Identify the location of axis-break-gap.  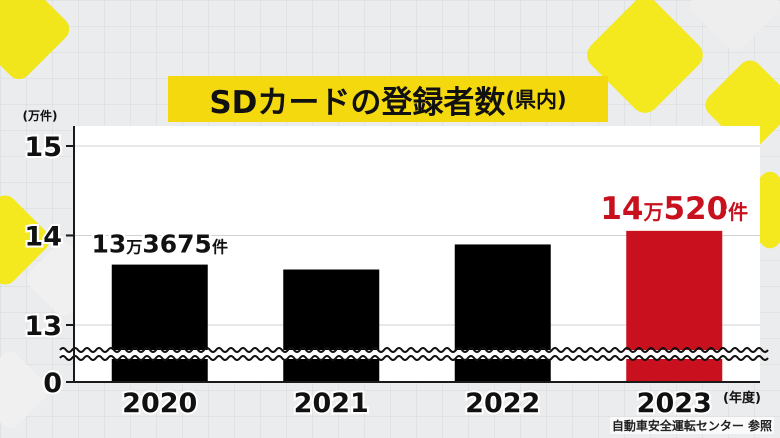
(410, 354).